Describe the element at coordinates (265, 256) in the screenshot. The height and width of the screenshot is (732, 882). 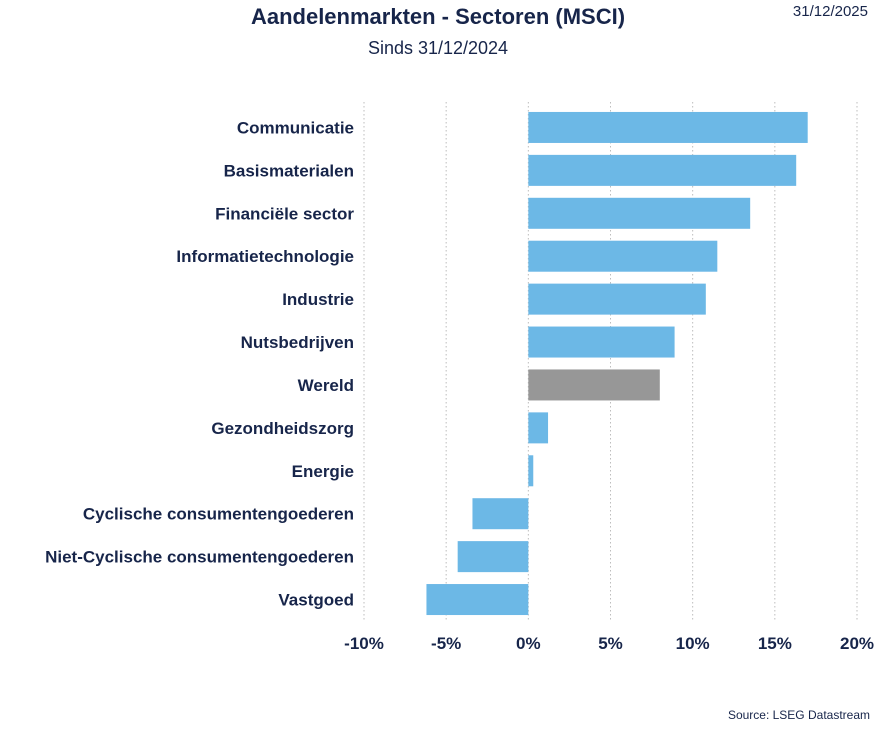
I see `category-label: Informatietechnologie` at that location.